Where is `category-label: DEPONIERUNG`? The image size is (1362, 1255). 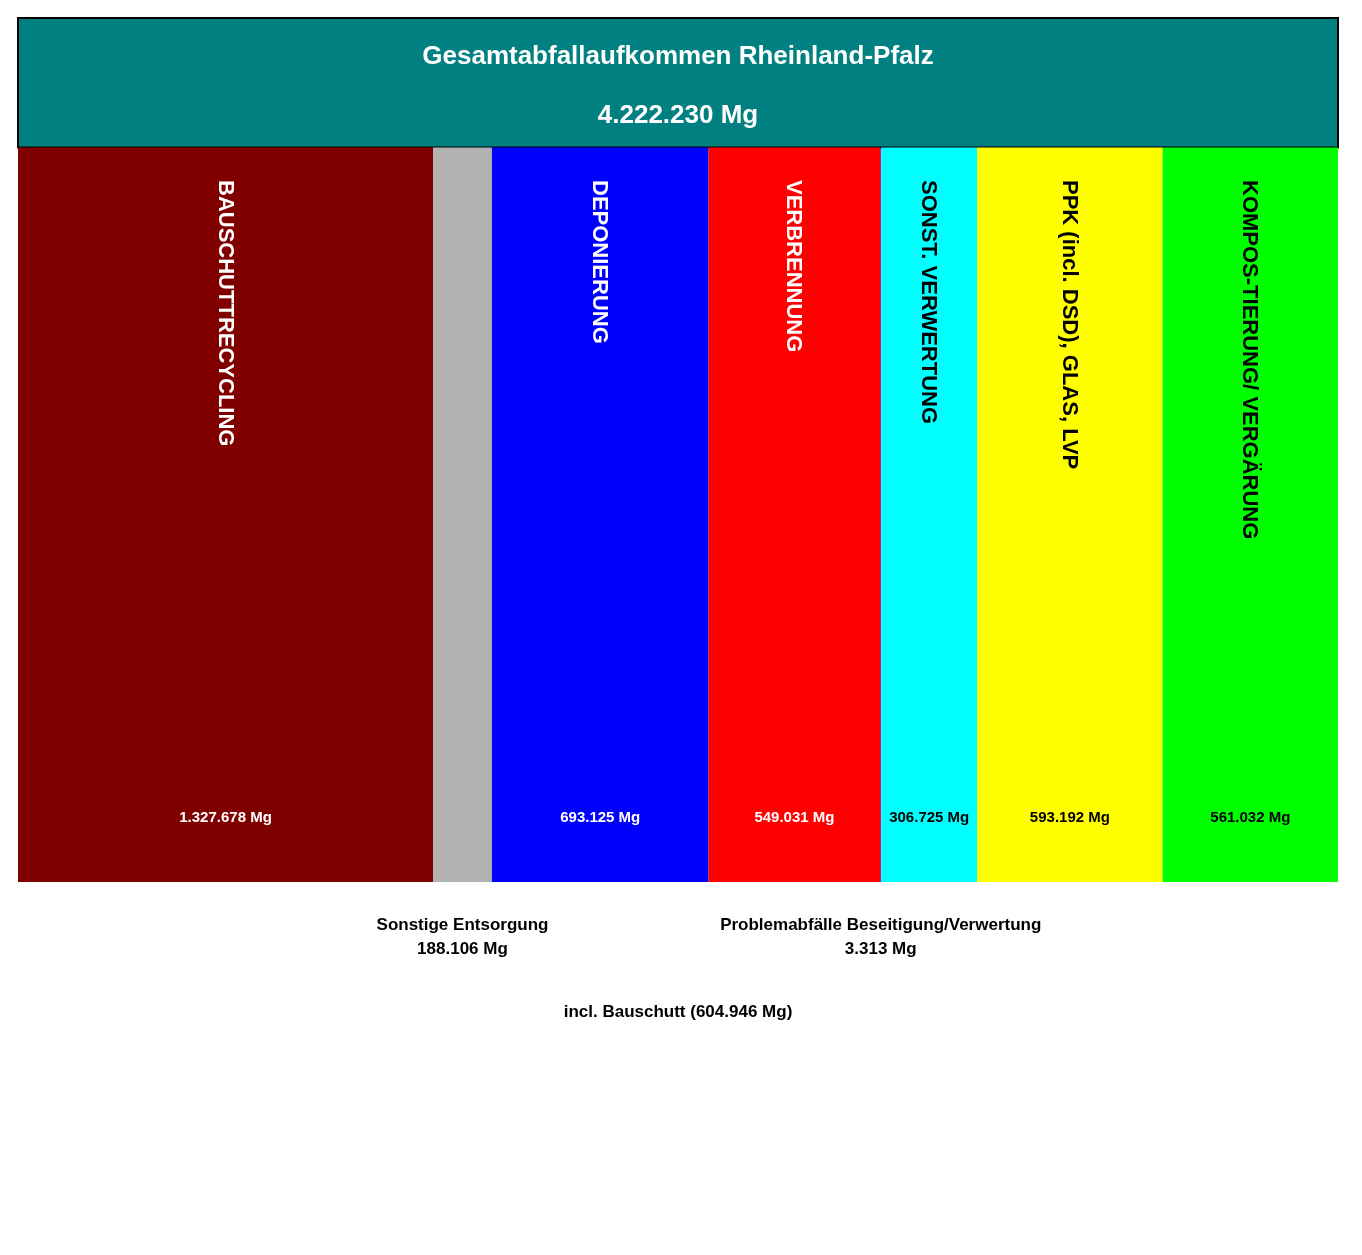
category-label: DEPONIERUNG is located at coordinates (601, 262).